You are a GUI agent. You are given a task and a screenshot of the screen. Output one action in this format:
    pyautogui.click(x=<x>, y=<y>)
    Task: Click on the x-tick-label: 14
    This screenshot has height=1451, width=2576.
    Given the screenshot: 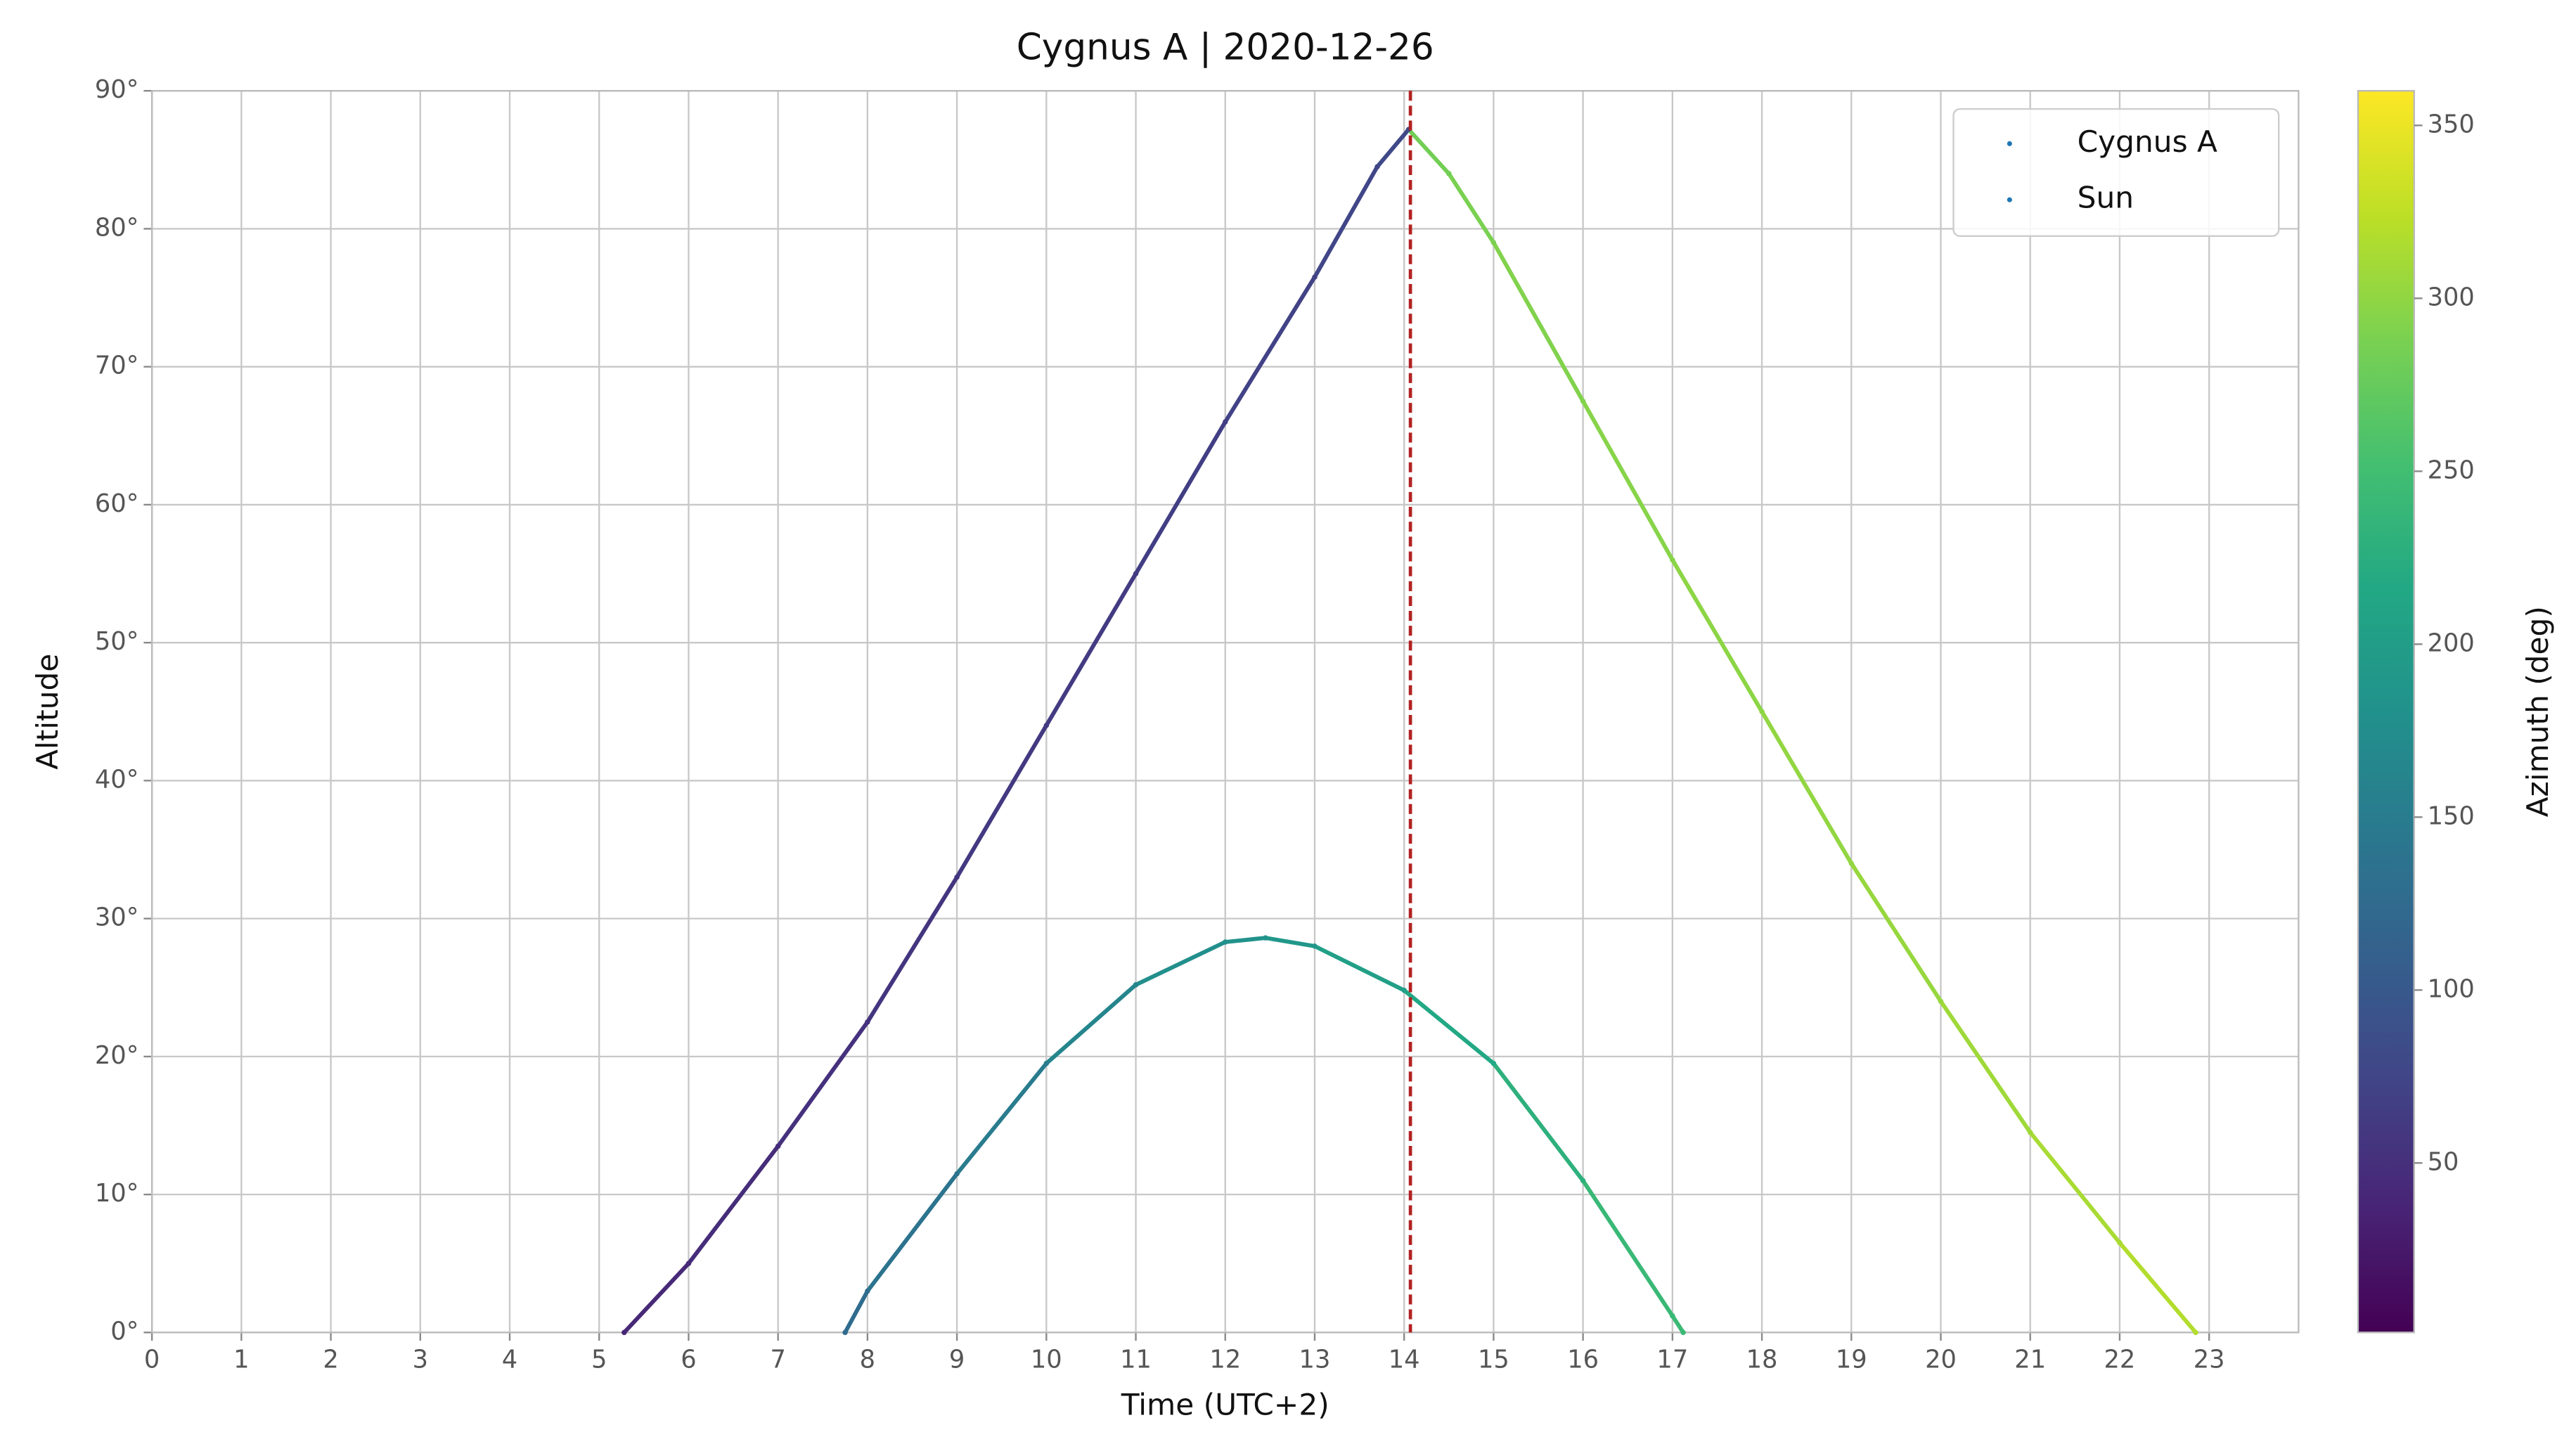 What is the action you would take?
    pyautogui.click(x=1404, y=1359)
    